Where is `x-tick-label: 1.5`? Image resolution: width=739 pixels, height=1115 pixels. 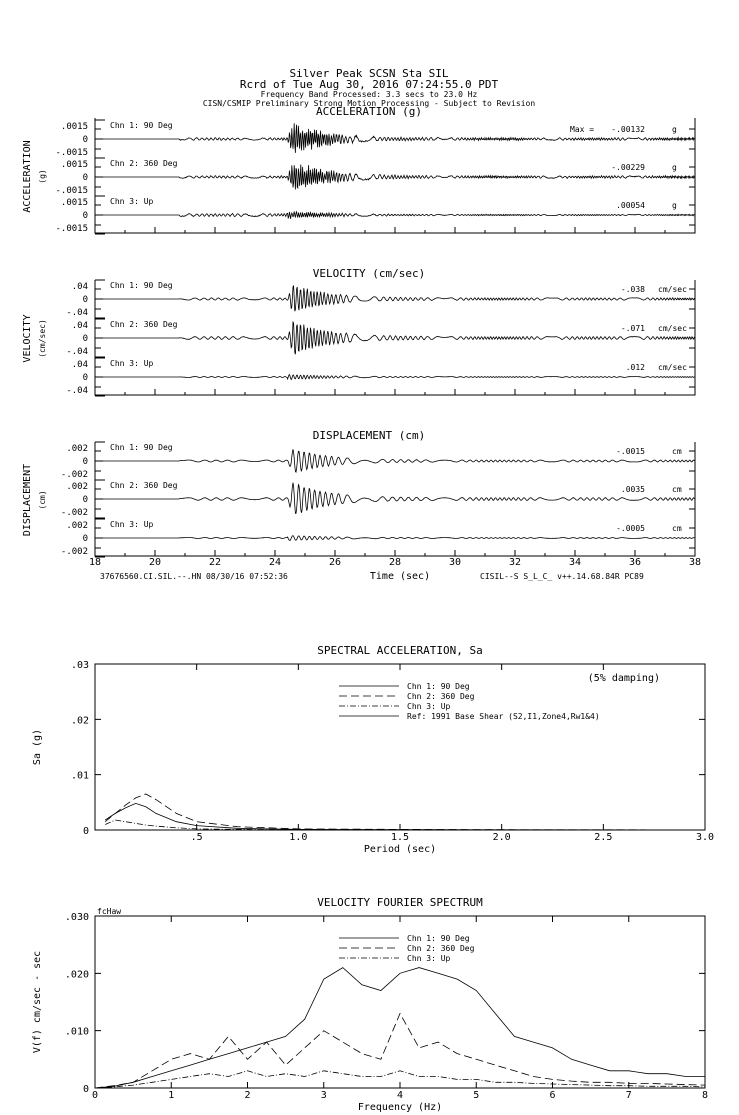 x-tick-label: 1.5 is located at coordinates (400, 837).